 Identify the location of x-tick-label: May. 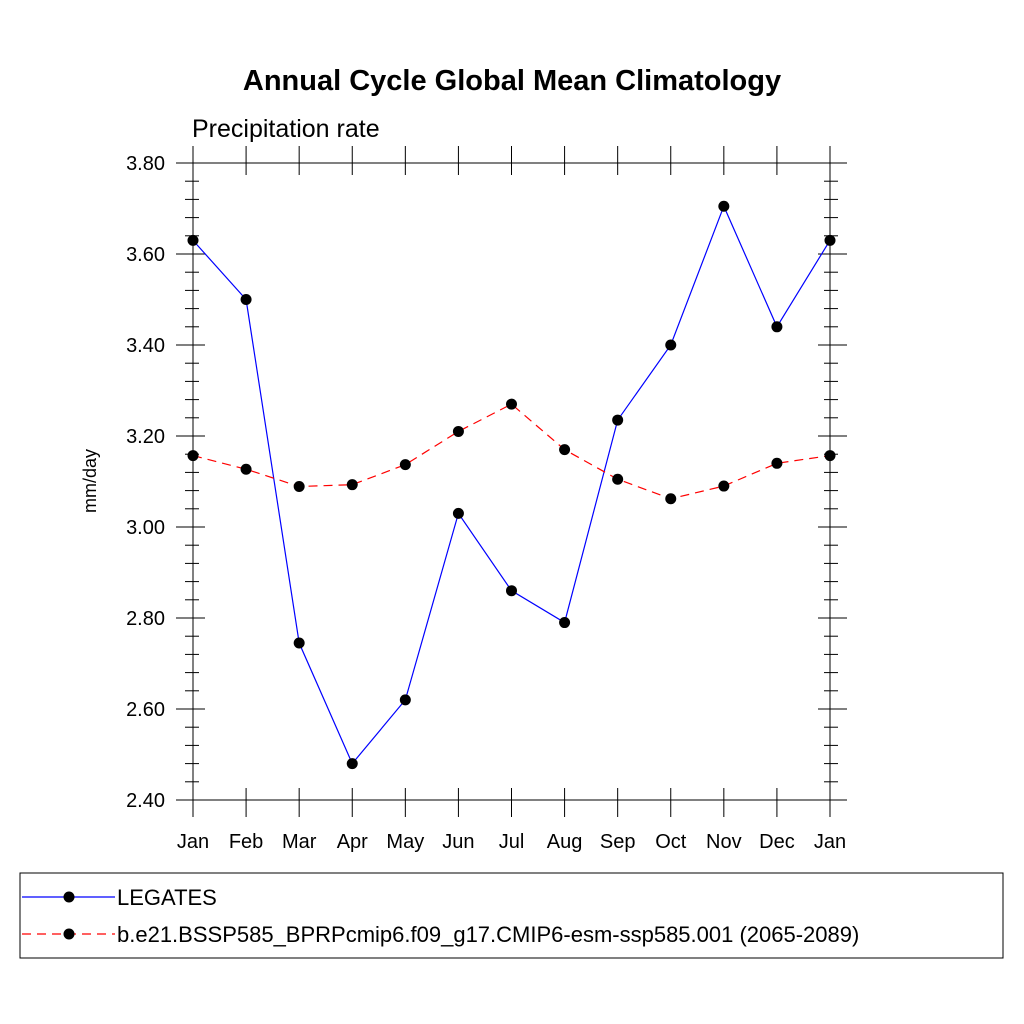
(405, 842).